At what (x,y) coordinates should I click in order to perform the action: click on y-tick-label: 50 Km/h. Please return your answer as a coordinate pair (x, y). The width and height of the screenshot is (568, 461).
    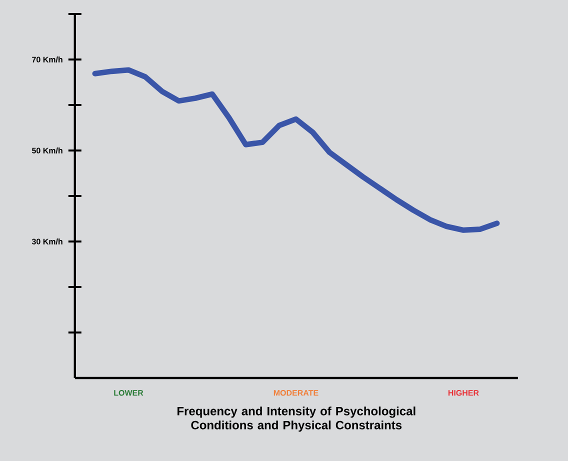
    Looking at the image, I should click on (47, 151).